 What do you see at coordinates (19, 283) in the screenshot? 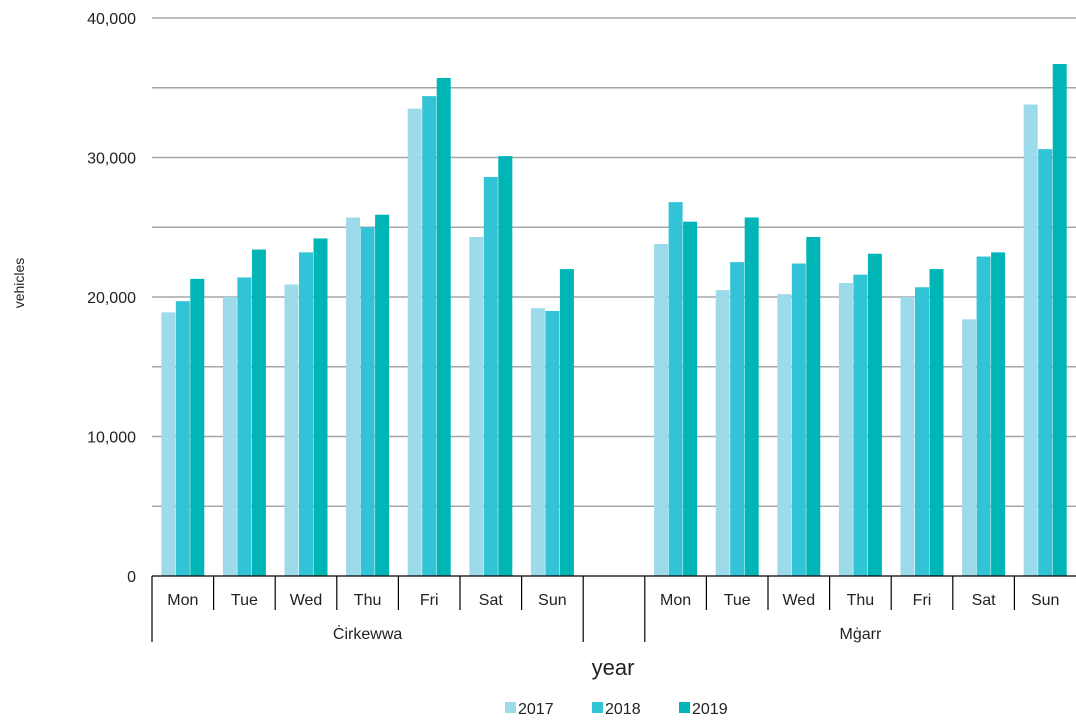
I see `y-axis-label: vehicles` at bounding box center [19, 283].